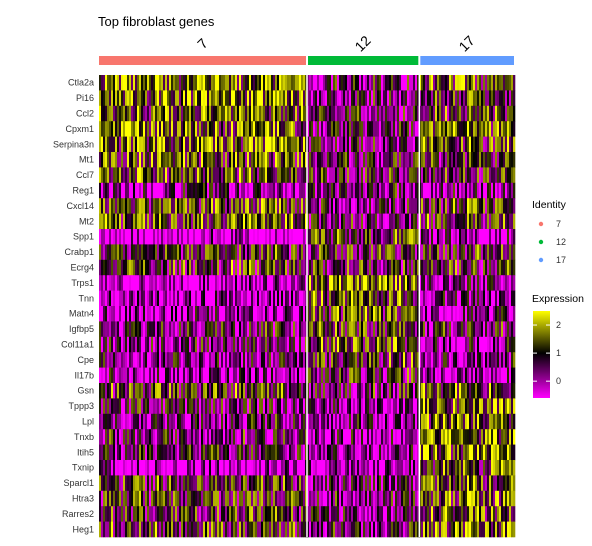 This screenshot has height=546, width=592. What do you see at coordinates (73, 144) in the screenshot?
I see `gene-label-Serpina3n: Serpina3n` at bounding box center [73, 144].